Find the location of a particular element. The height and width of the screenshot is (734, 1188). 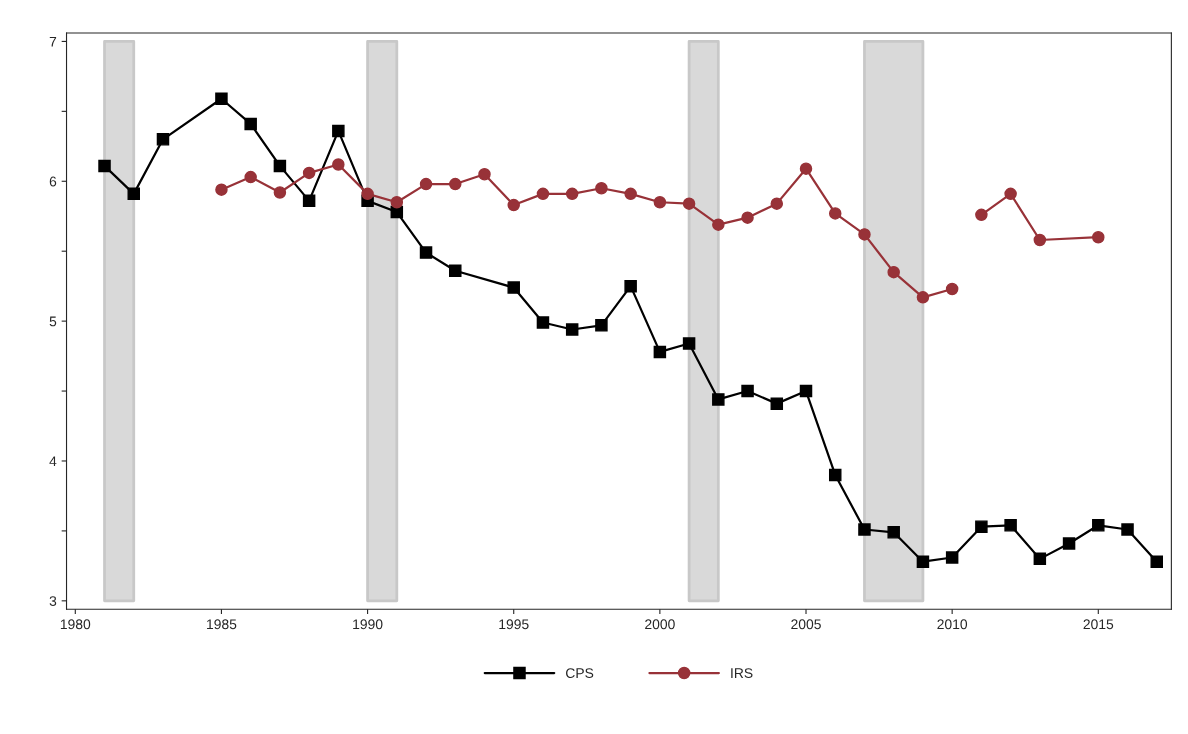

legend-label: CPS is located at coordinates (580, 673).